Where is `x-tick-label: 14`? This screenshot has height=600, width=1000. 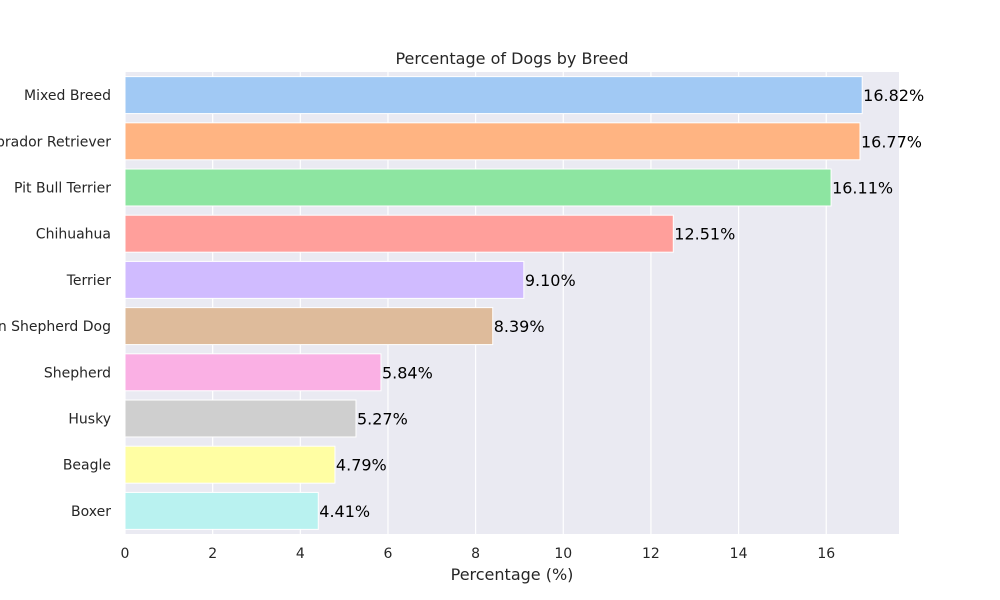 x-tick-label: 14 is located at coordinates (739, 554).